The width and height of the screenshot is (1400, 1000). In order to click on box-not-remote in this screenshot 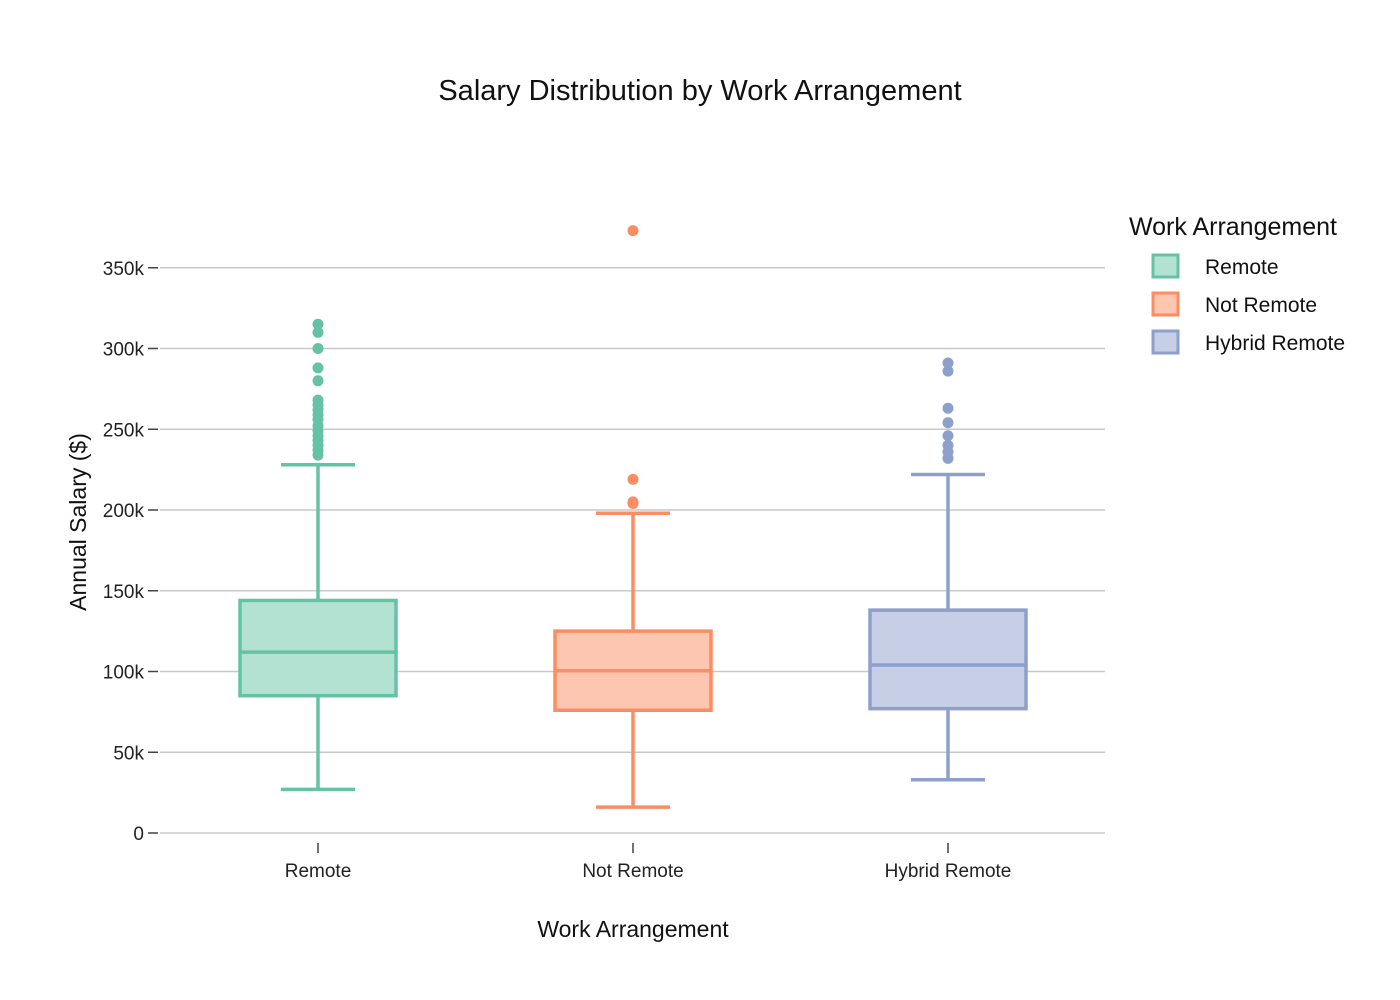, I will do `click(633, 517)`.